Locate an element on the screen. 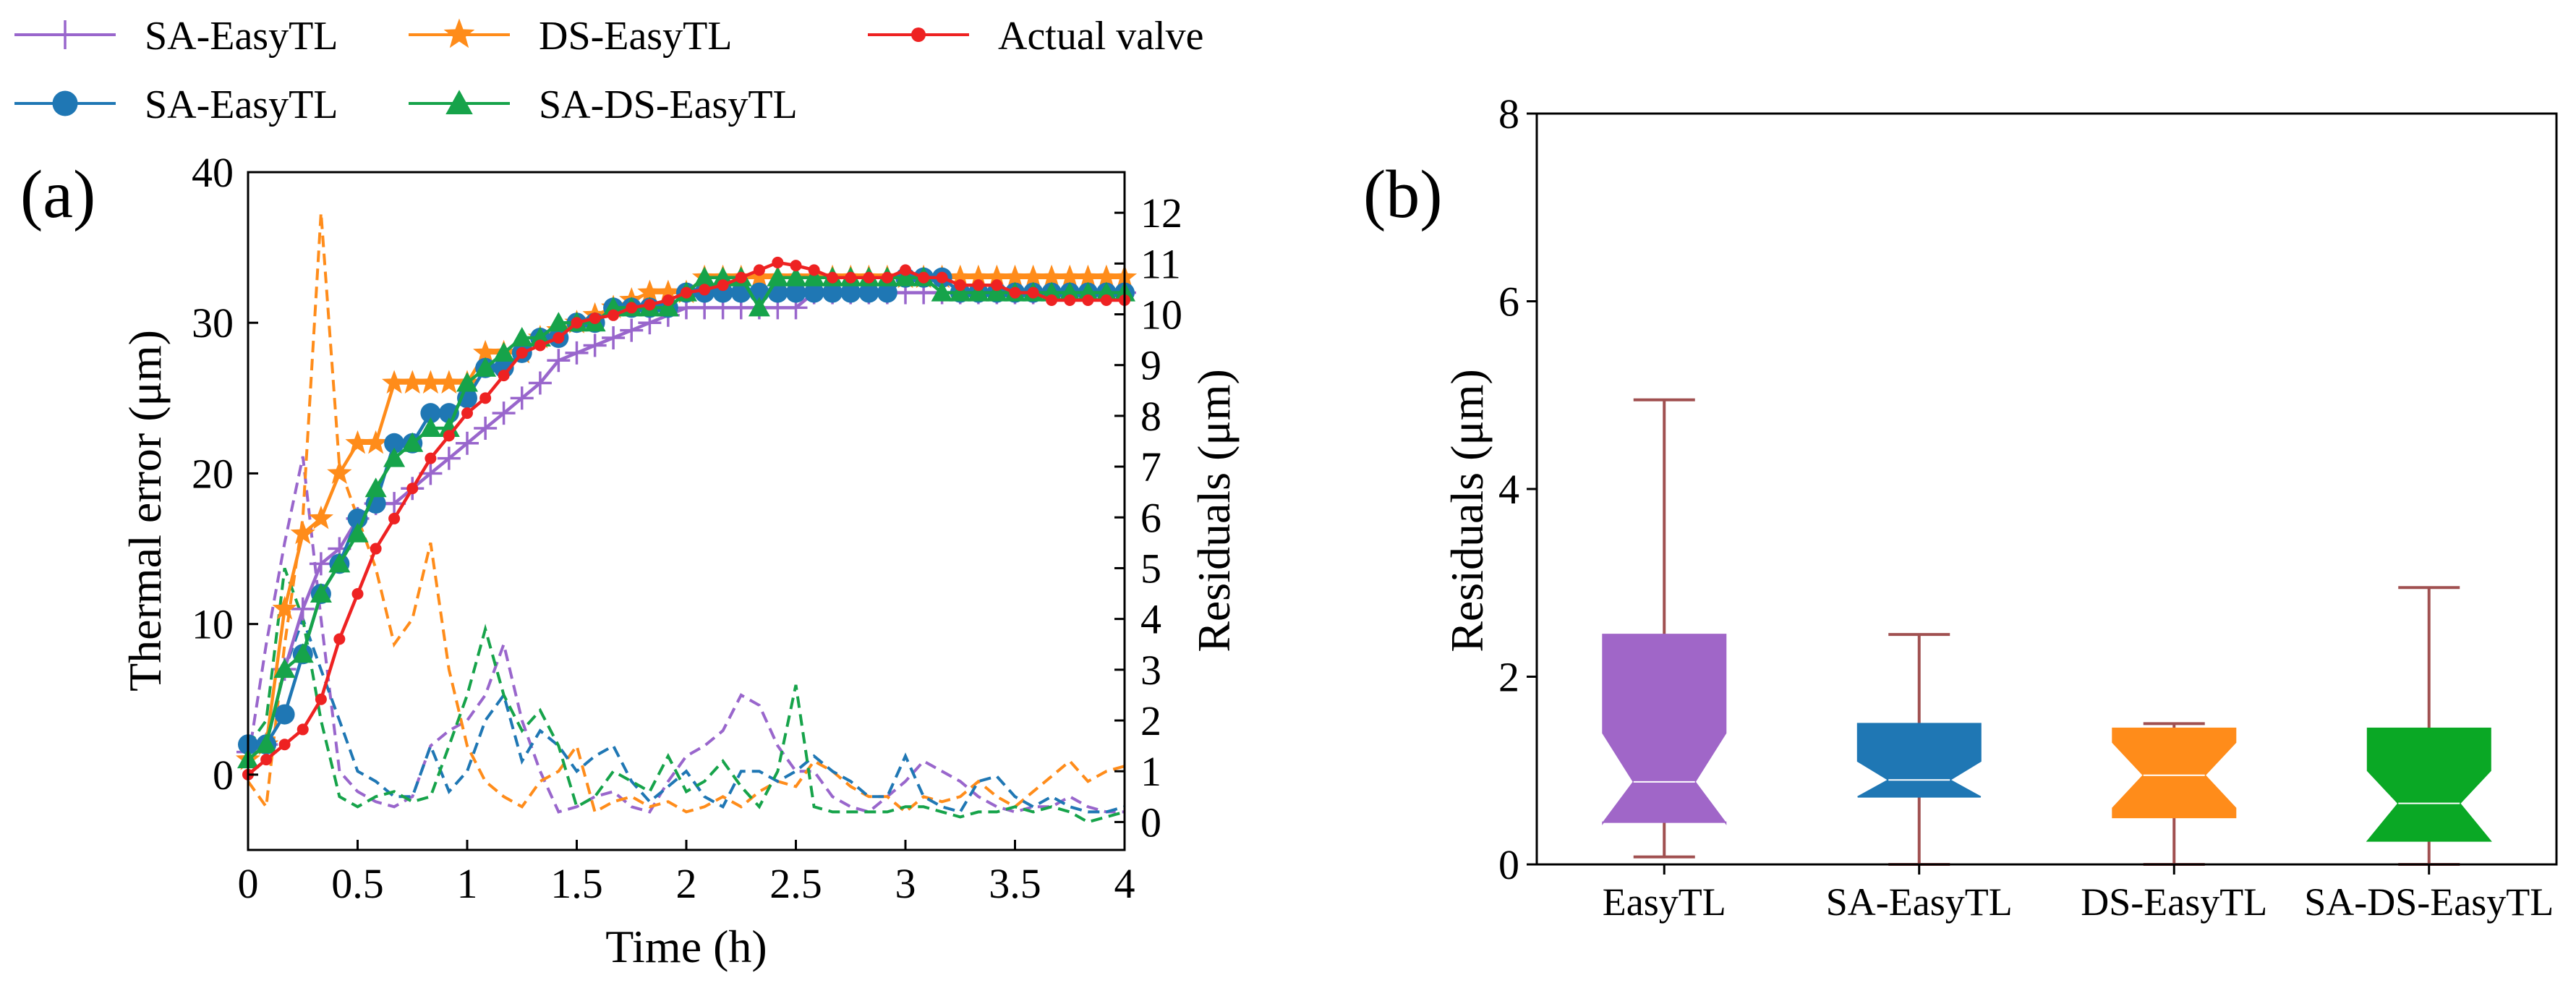 This screenshot has width=2576, height=991. x-tick-label: 2 is located at coordinates (686, 883).